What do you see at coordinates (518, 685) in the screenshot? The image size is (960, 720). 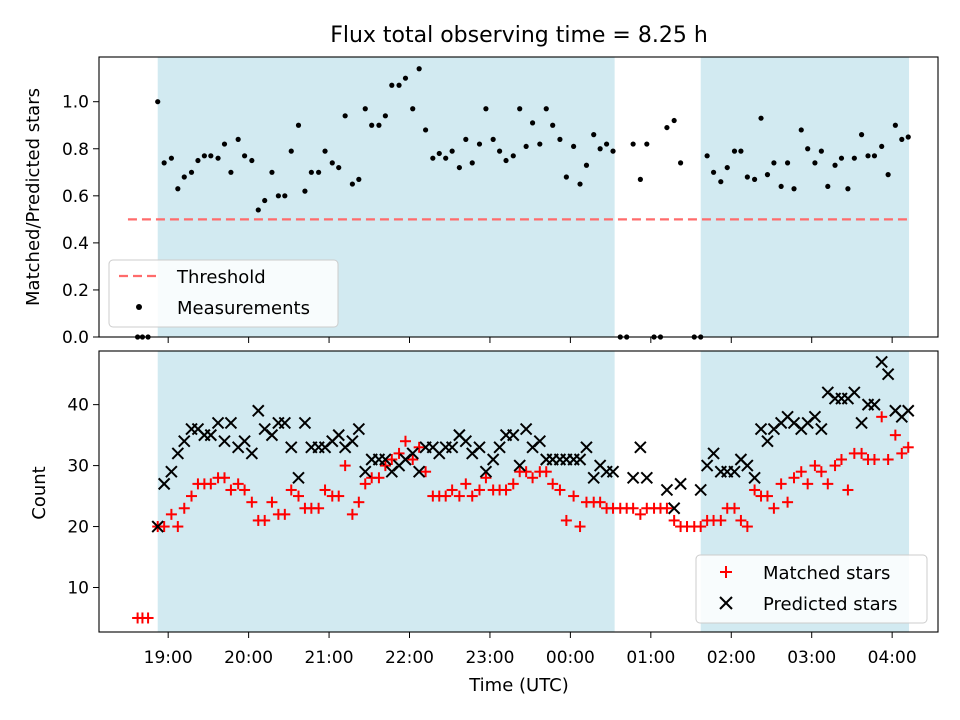 I see `x-axis-label: Time (UTC)` at bounding box center [518, 685].